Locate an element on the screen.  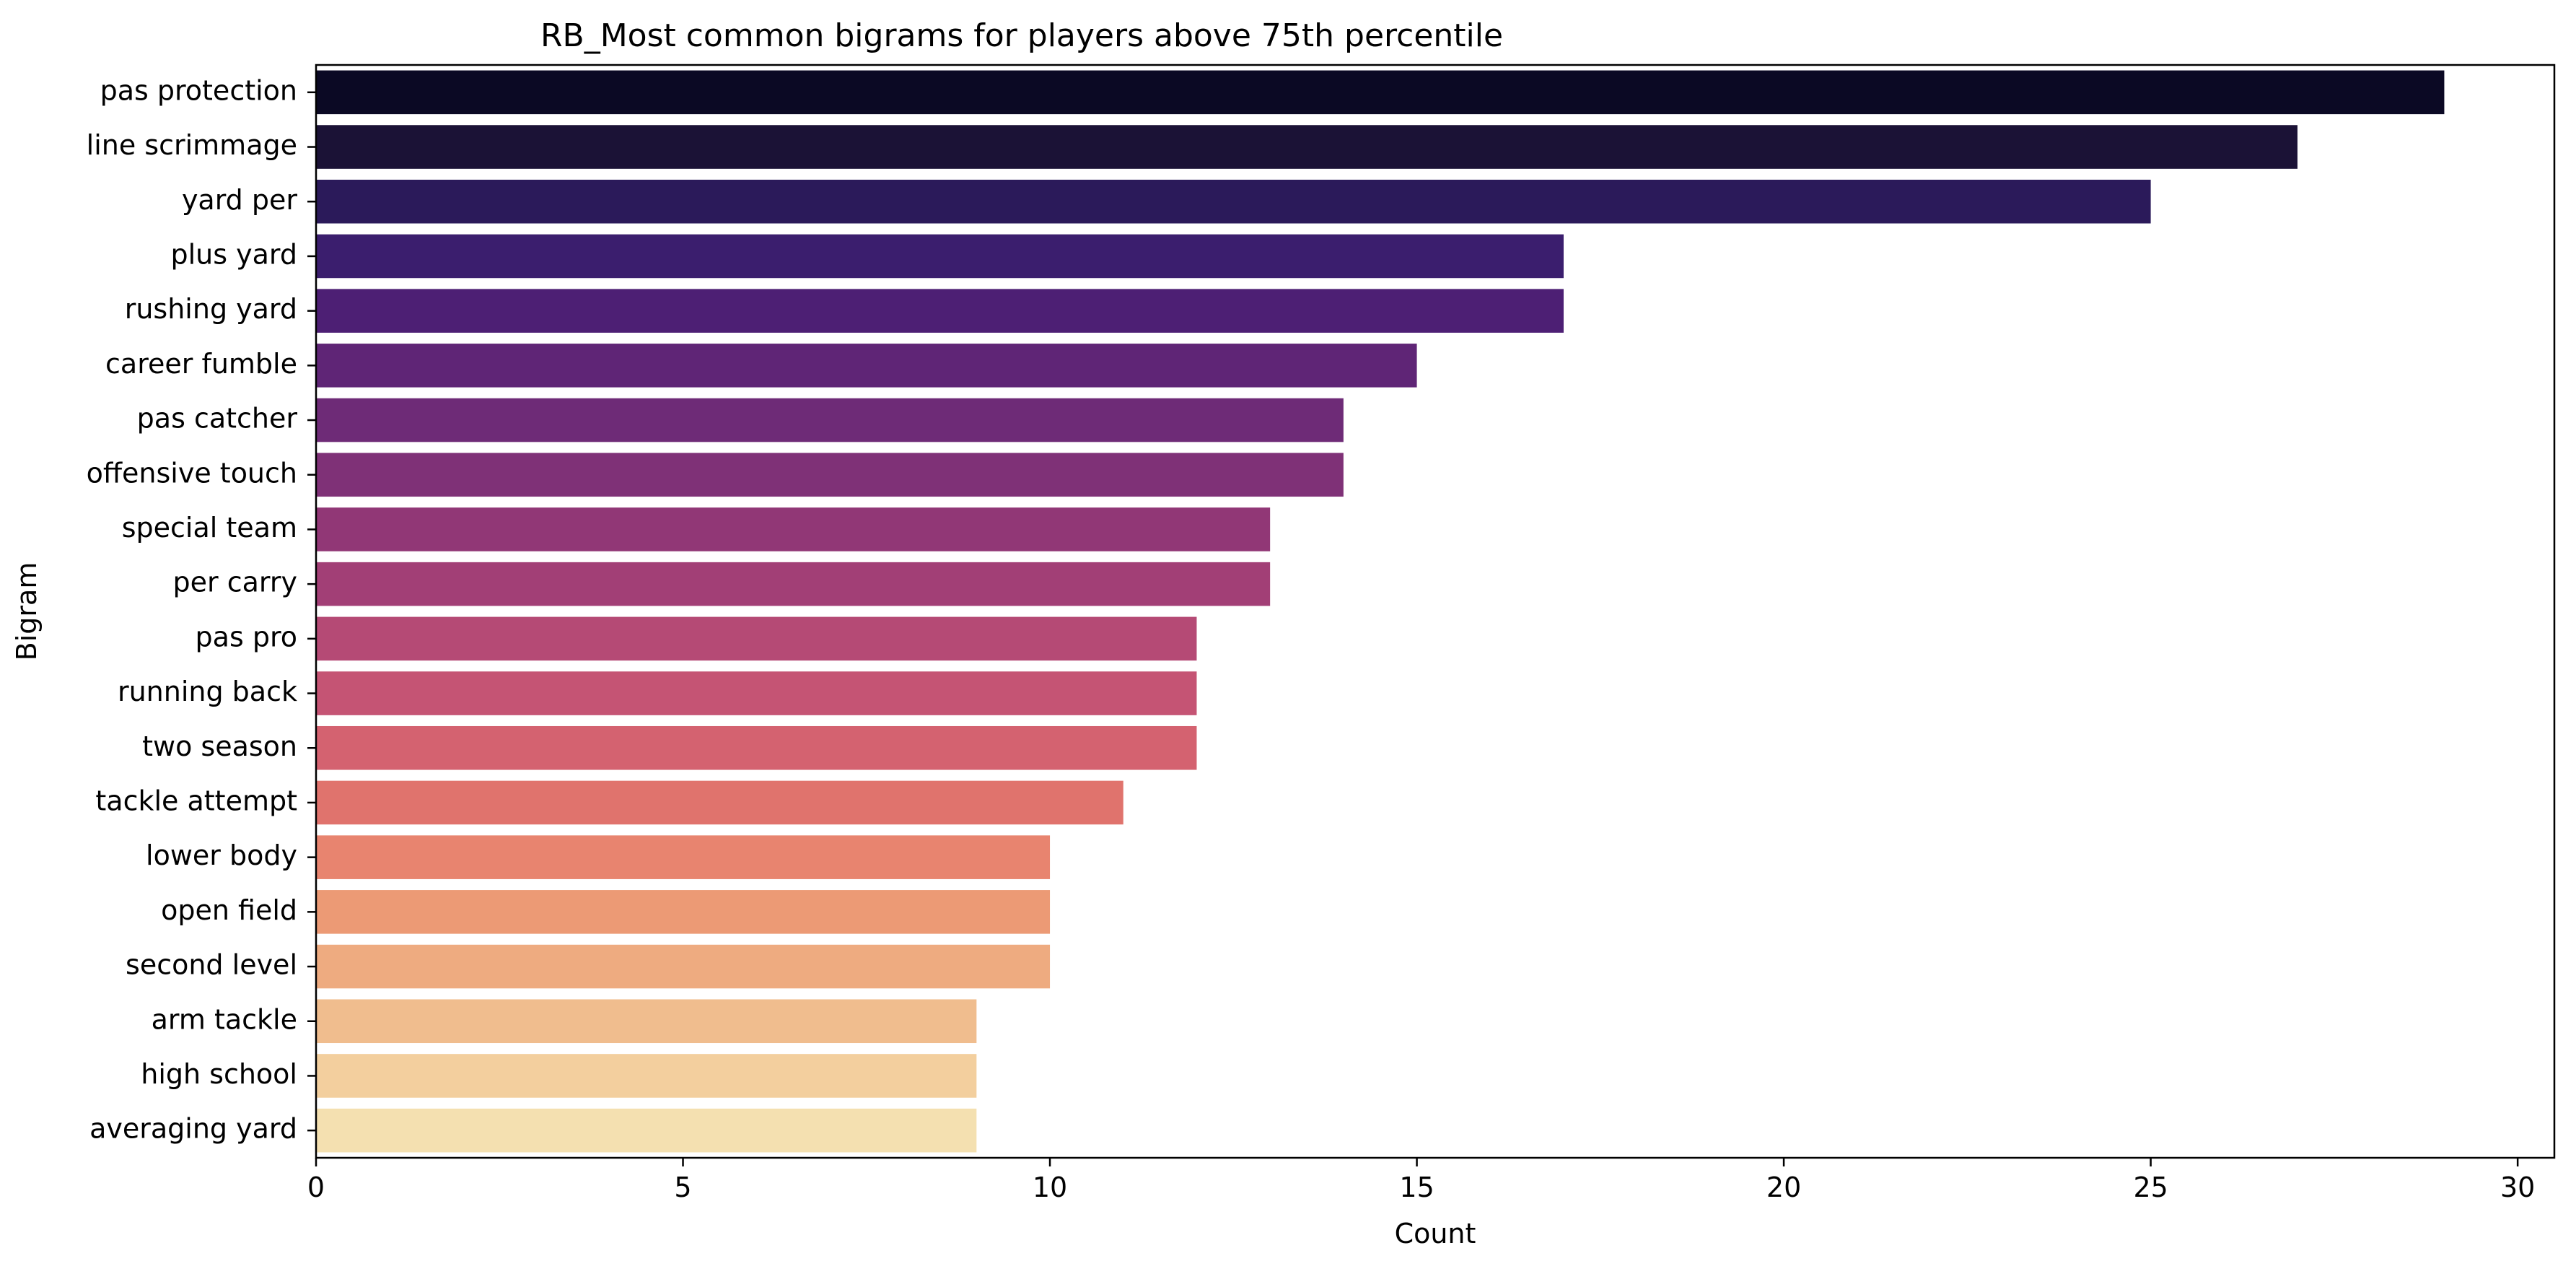
x-tick-label: 10 is located at coordinates (1050, 1187).